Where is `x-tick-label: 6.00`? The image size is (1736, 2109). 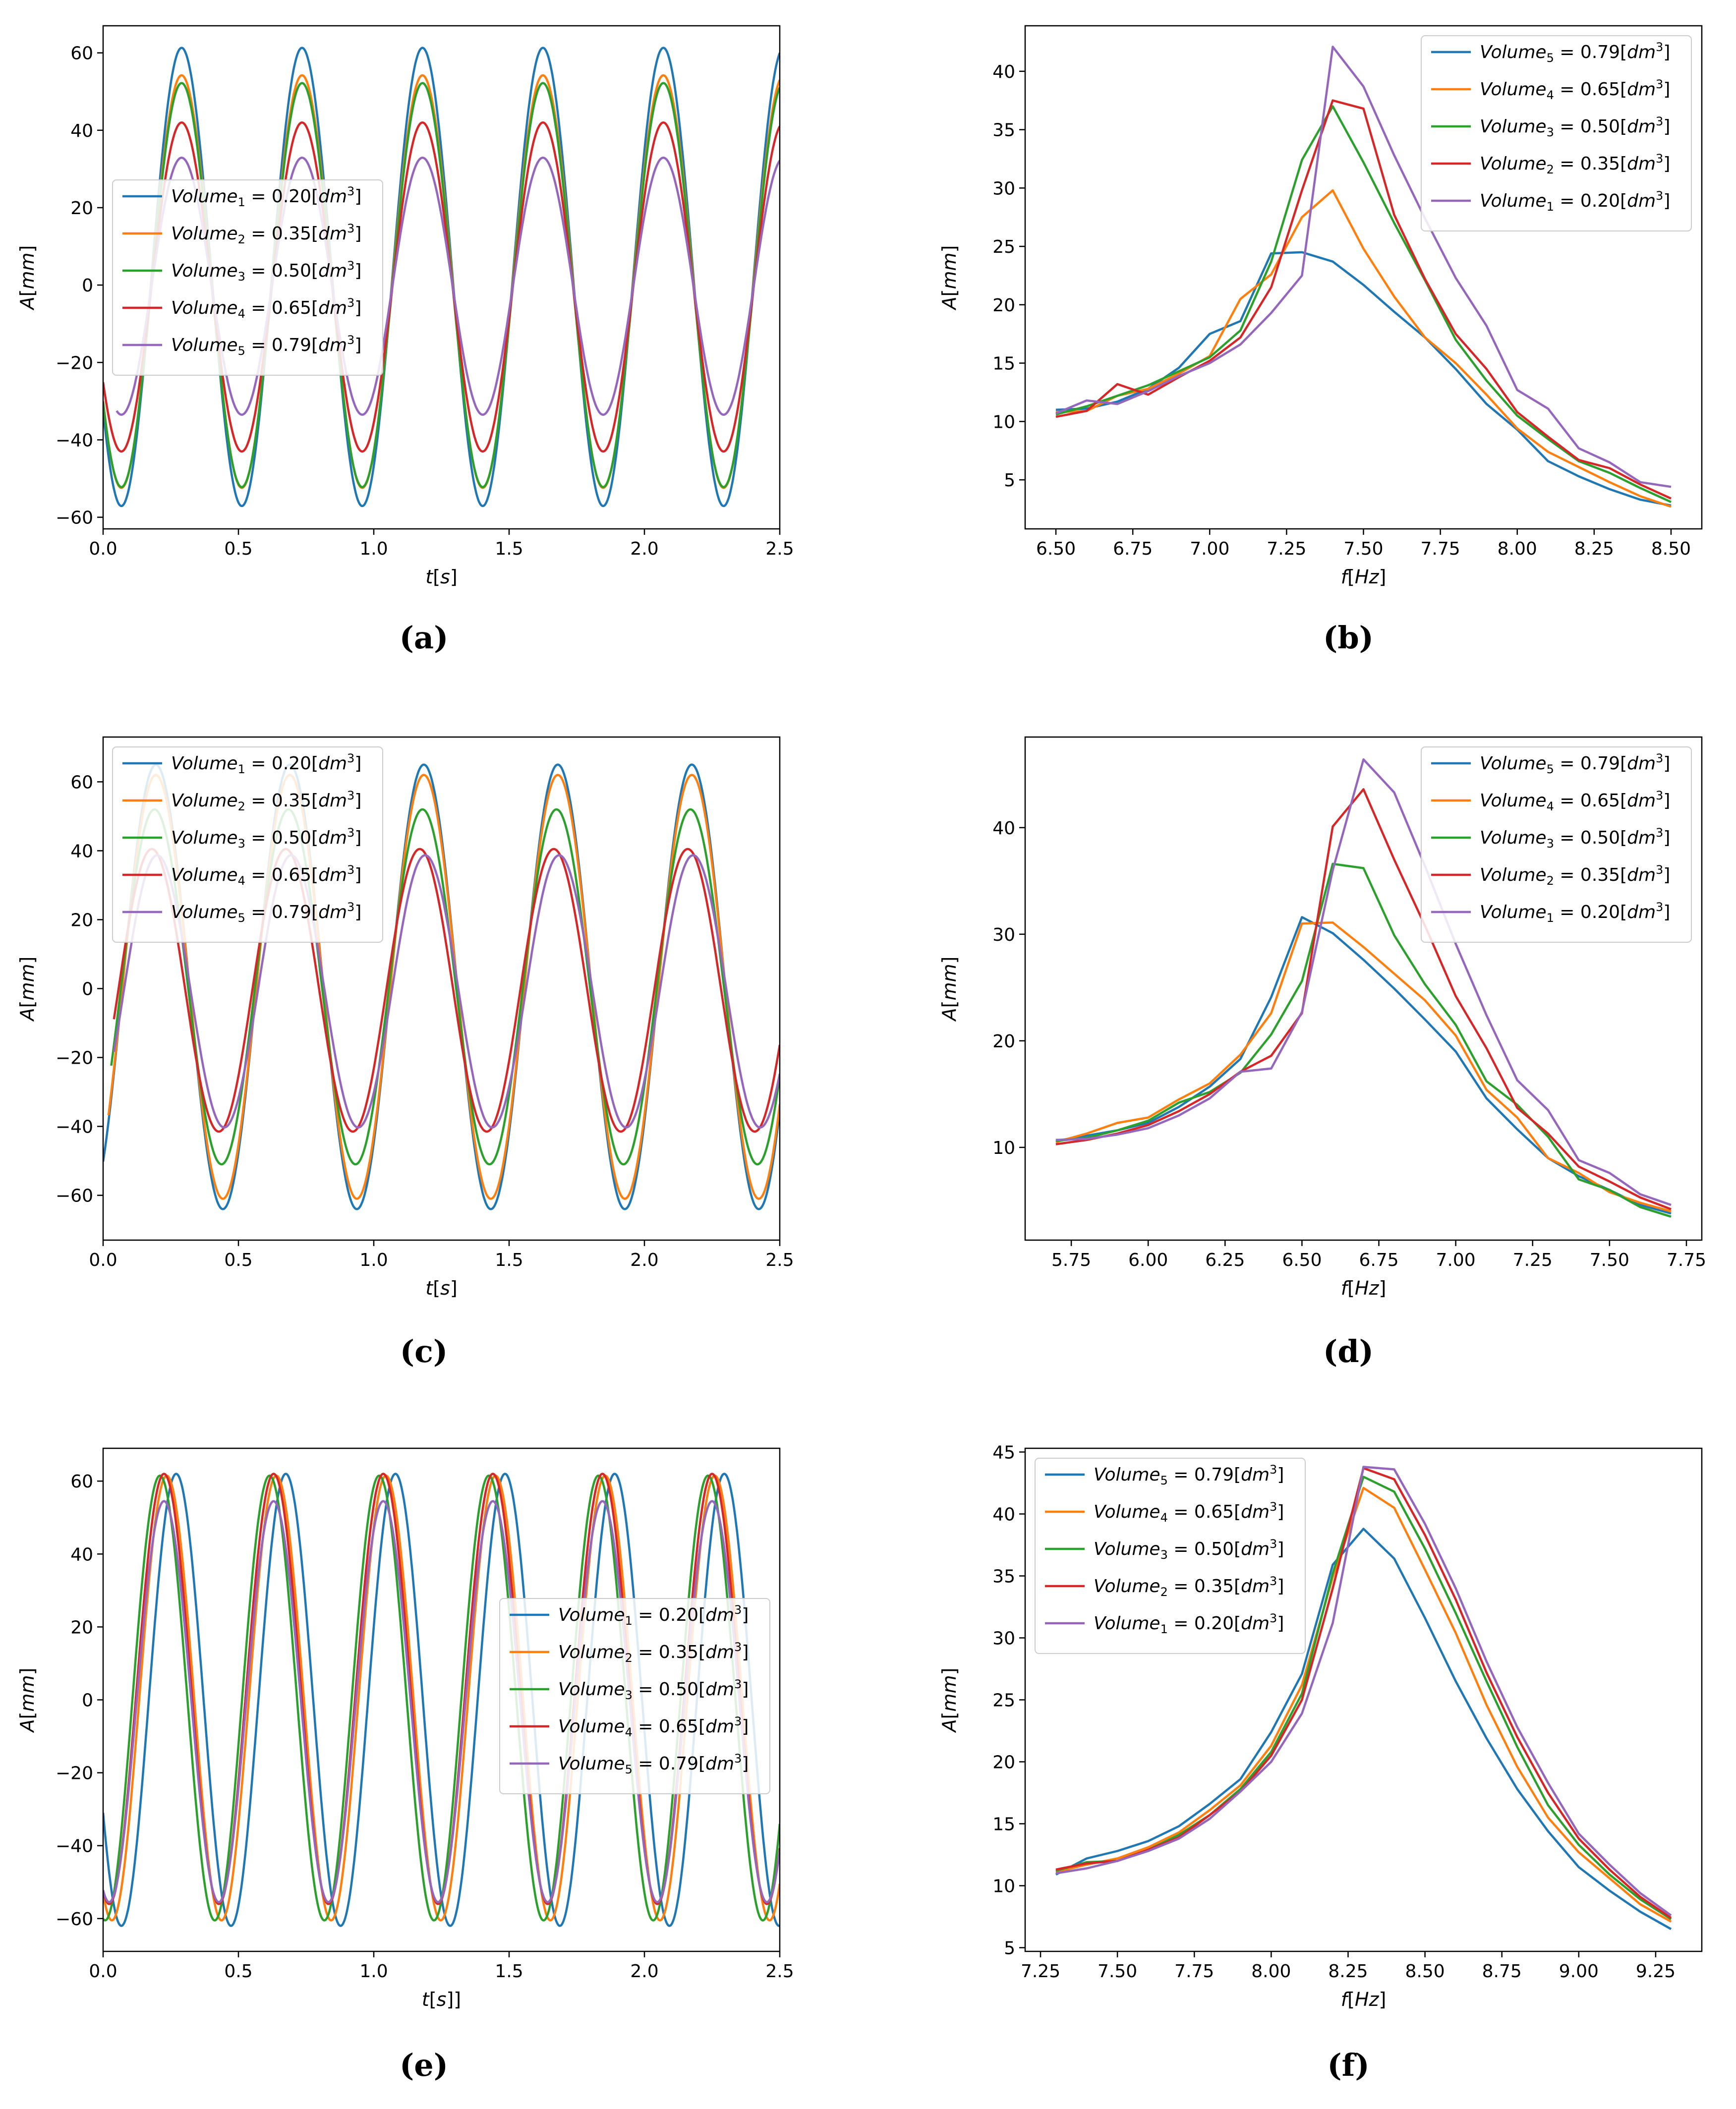 x-tick-label: 6.00 is located at coordinates (1148, 1260).